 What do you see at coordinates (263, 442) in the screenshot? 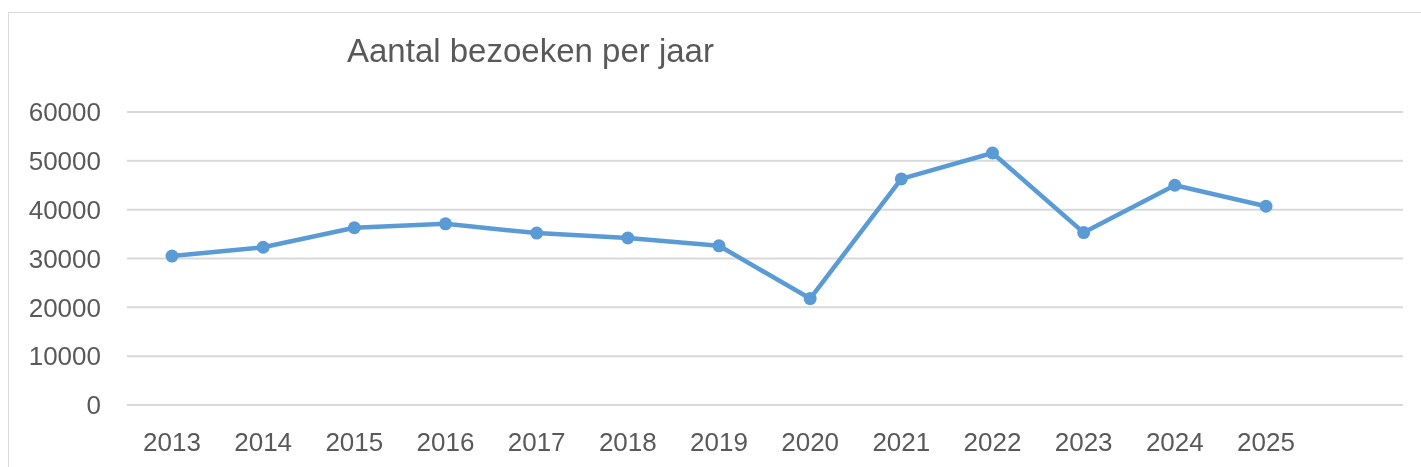
I see `x-tick-label: 2014` at bounding box center [263, 442].